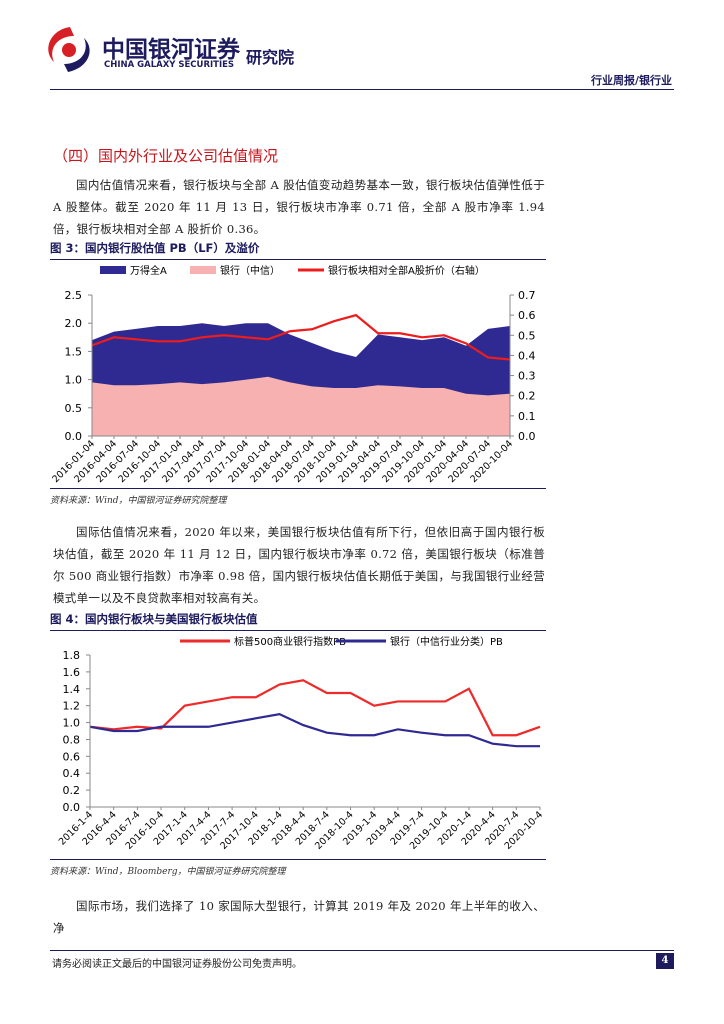 Image resolution: width=724 pixels, height=1024 pixels. Describe the element at coordinates (148, 270) in the screenshot. I see `legend-label: 万得全A` at that location.